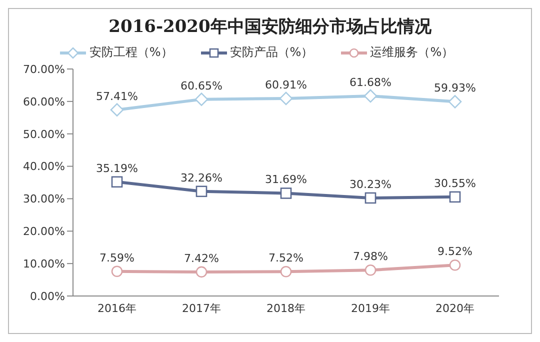 This screenshot has width=540, height=342. What do you see at coordinates (44, 69) in the screenshot?
I see `y-tick-label: 70.00%` at bounding box center [44, 69].